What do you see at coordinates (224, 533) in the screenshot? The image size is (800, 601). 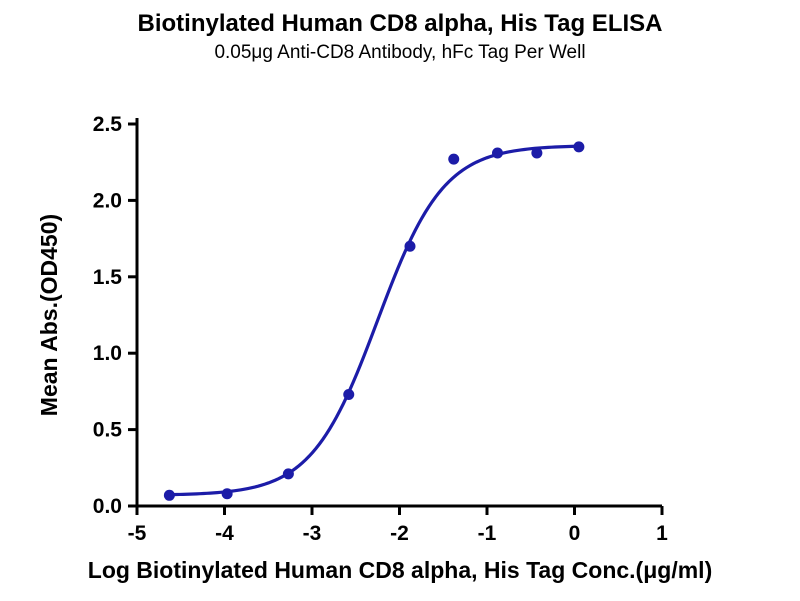 I see `x-tick-label: -4` at bounding box center [224, 533].